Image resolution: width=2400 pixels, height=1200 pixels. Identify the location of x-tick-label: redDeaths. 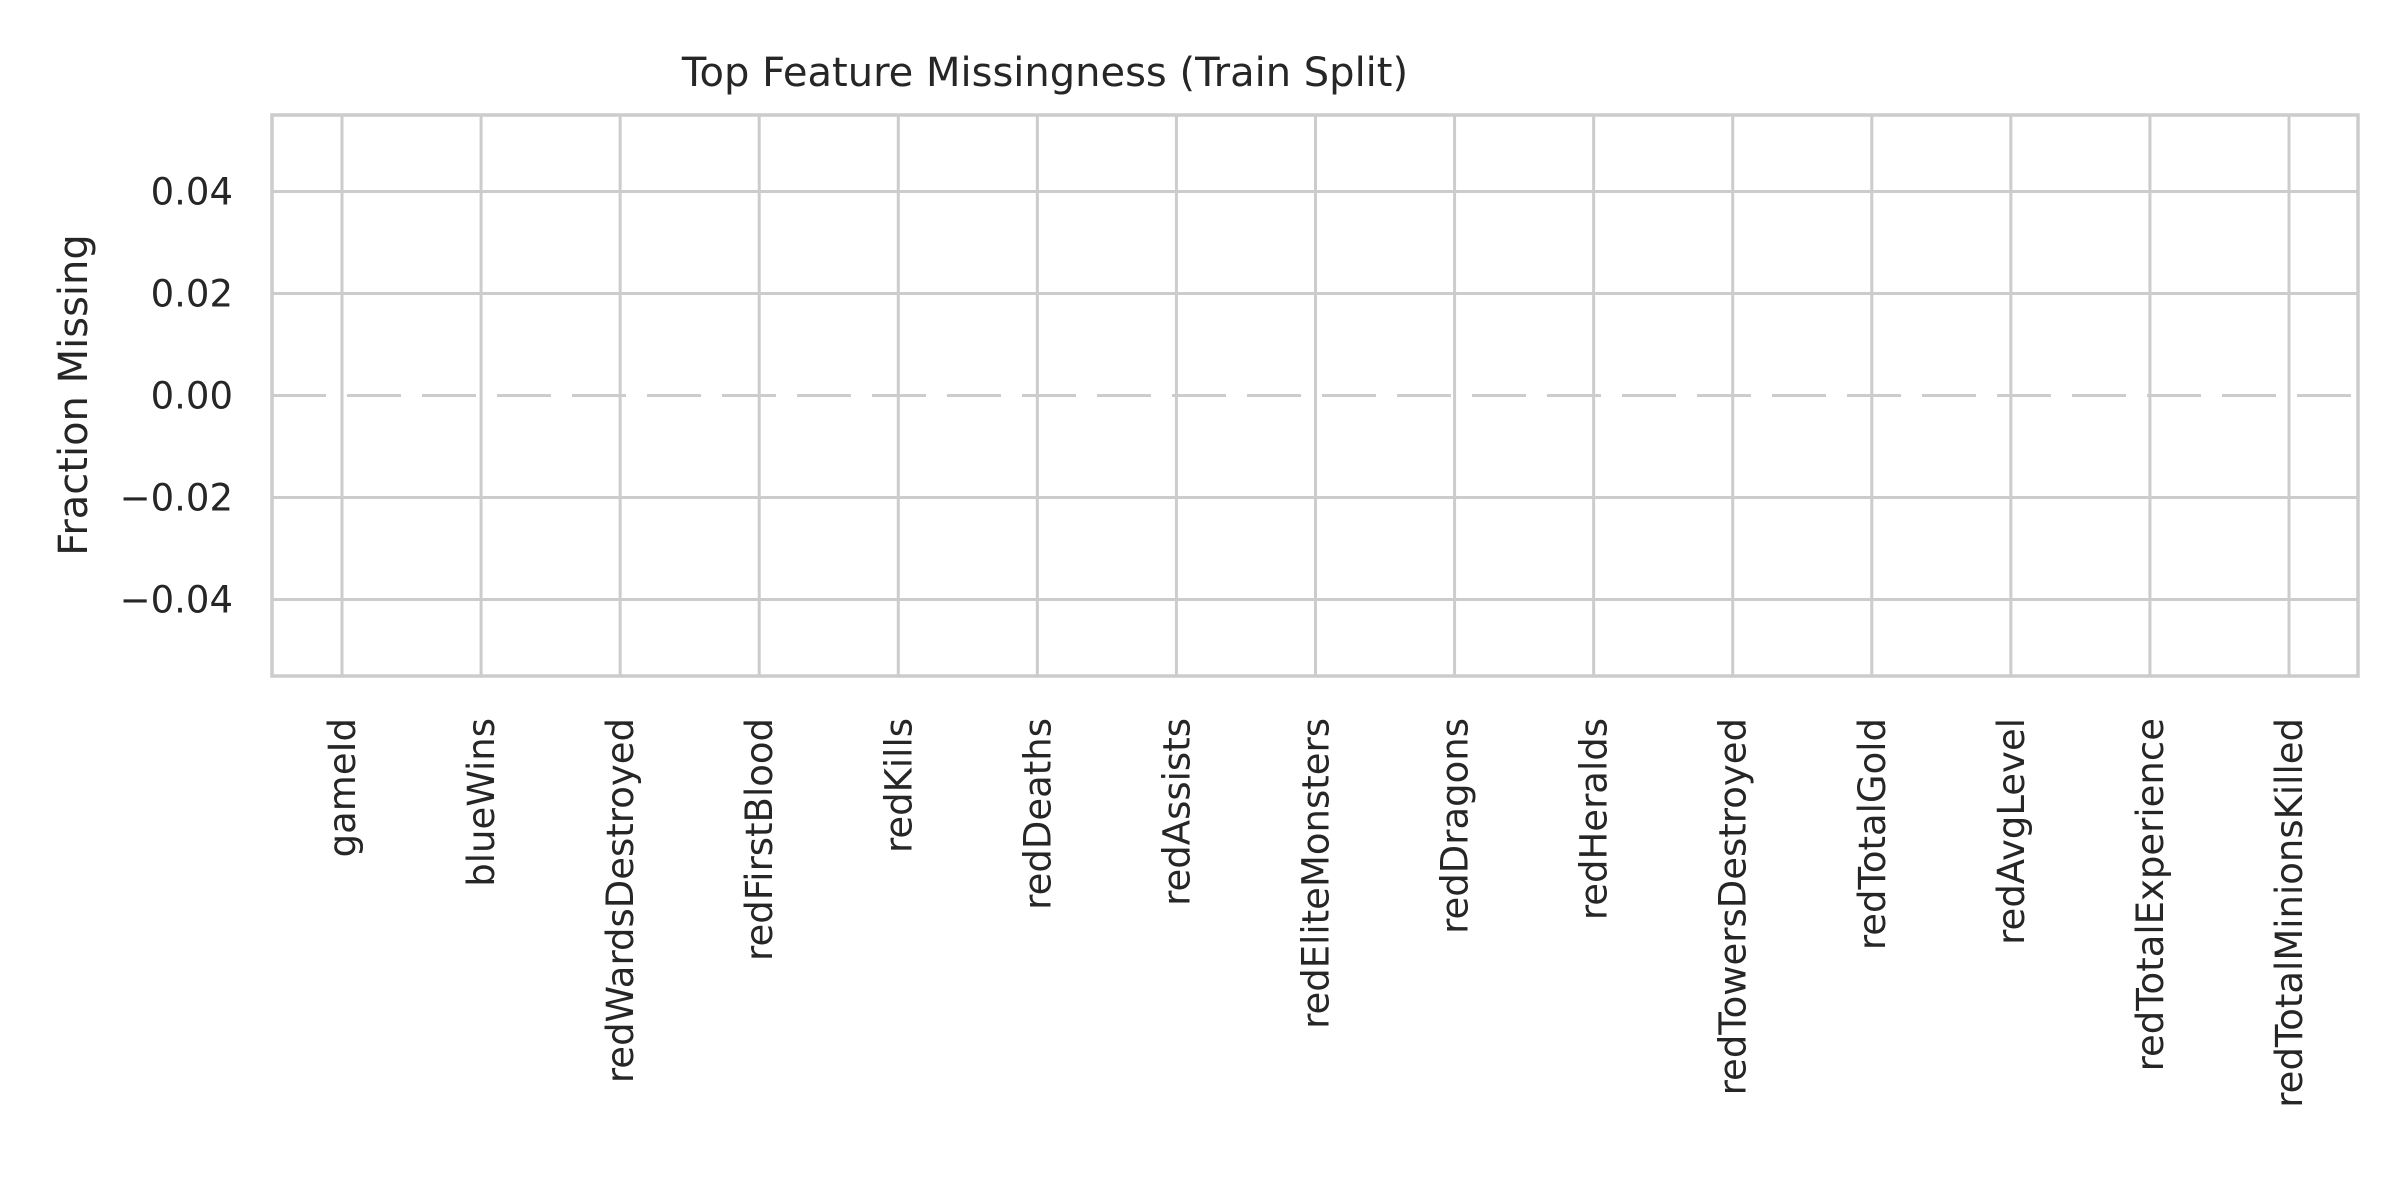
(1037, 814).